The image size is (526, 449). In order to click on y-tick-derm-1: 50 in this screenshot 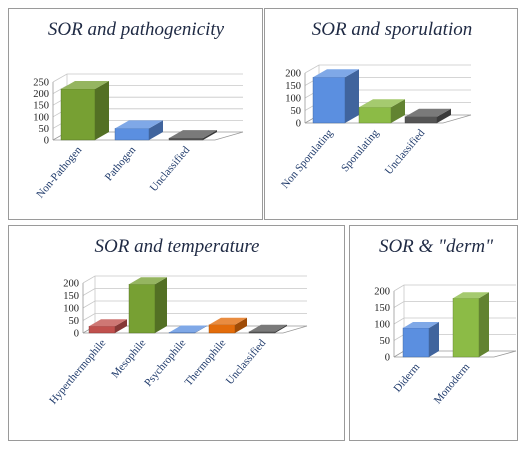, I will do `click(385, 341)`.